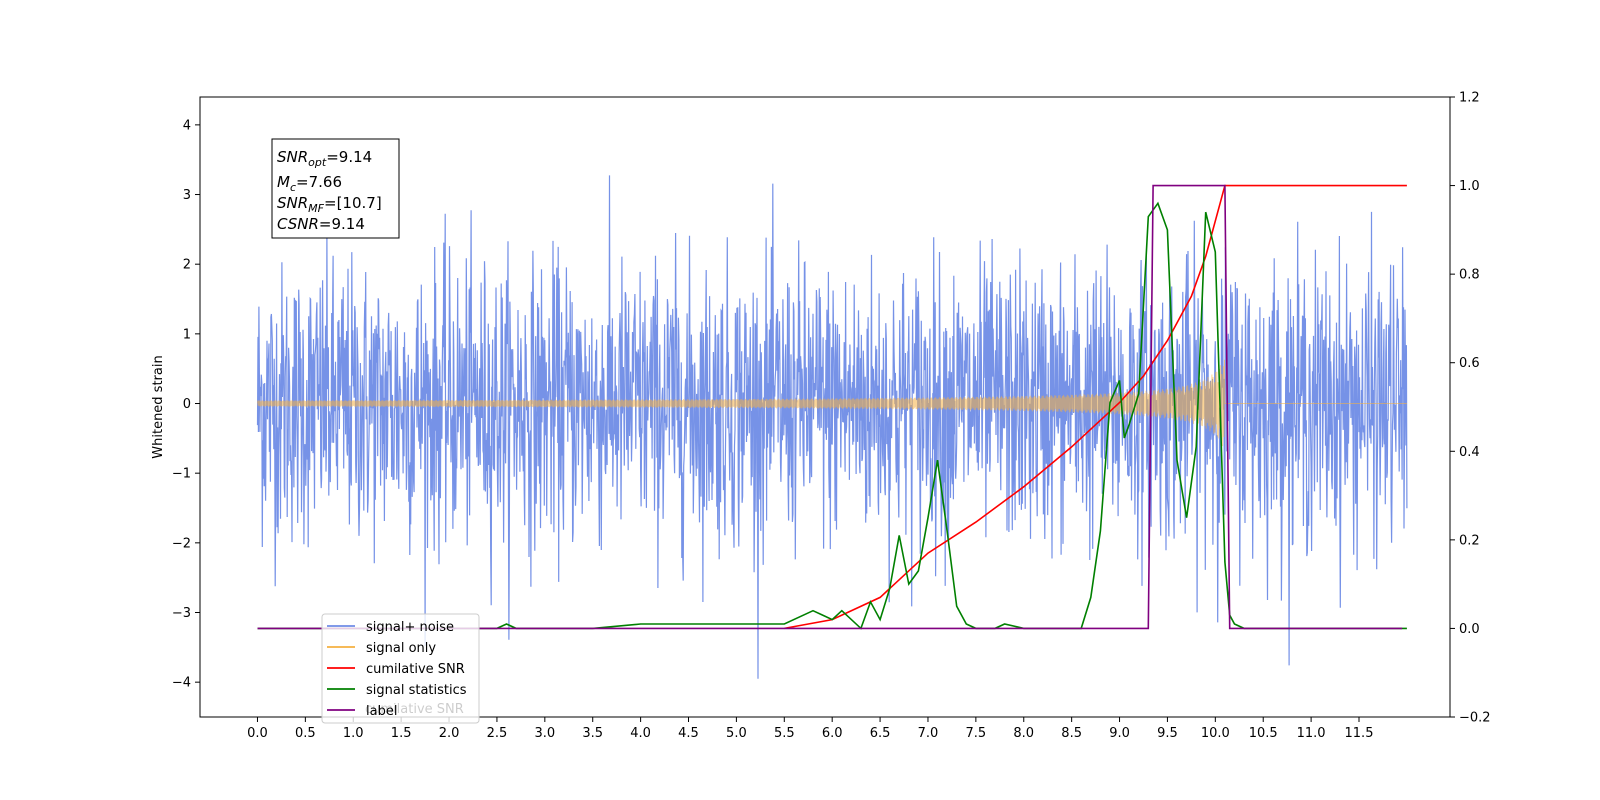 The width and height of the screenshot is (1600, 800). Describe the element at coordinates (257, 733) in the screenshot. I see `x-tick-label: 0.0` at that location.